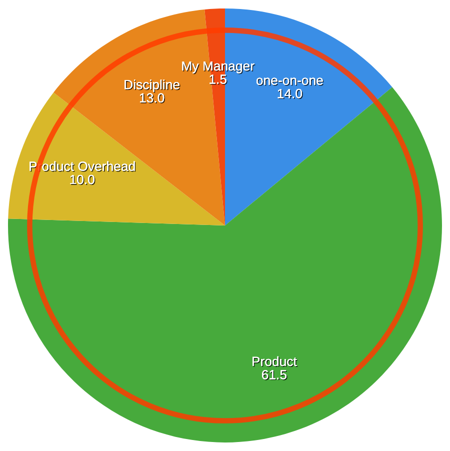 The height and width of the screenshot is (451, 450). What do you see at coordinates (152, 98) in the screenshot?
I see `data-label: 13.0` at bounding box center [152, 98].